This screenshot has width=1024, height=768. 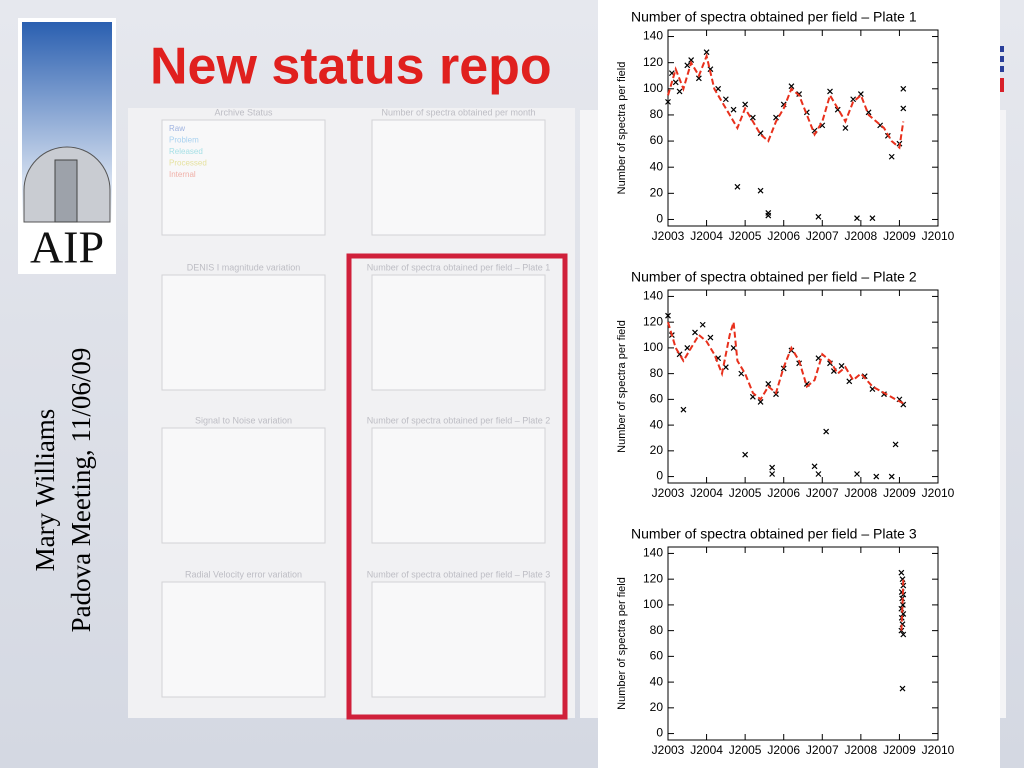 What do you see at coordinates (458, 112) in the screenshot?
I see `faded-title: Number of spectra obtained per month` at bounding box center [458, 112].